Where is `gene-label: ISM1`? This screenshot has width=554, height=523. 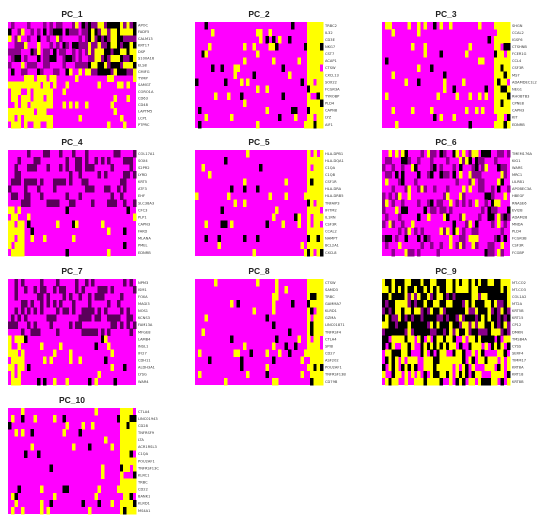
gene-label: ISM1 is located at coordinates (142, 290).